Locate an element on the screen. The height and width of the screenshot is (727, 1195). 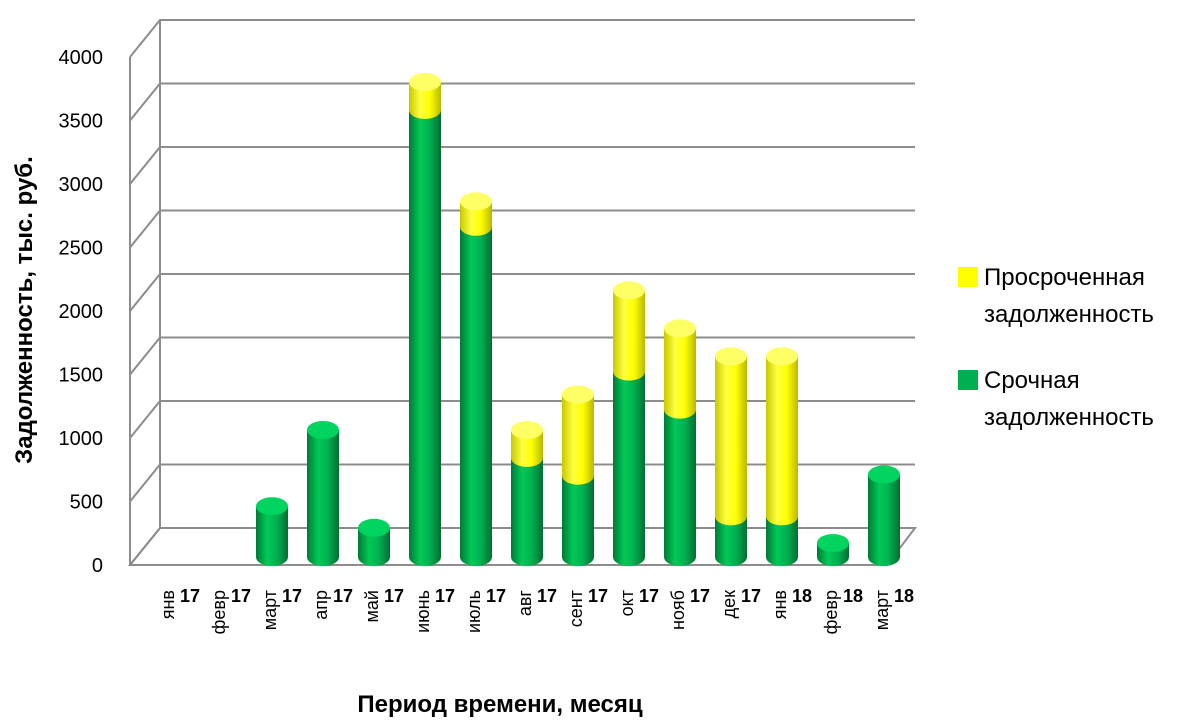
x-tick-label: дек 17 is located at coordinates (740, 602).